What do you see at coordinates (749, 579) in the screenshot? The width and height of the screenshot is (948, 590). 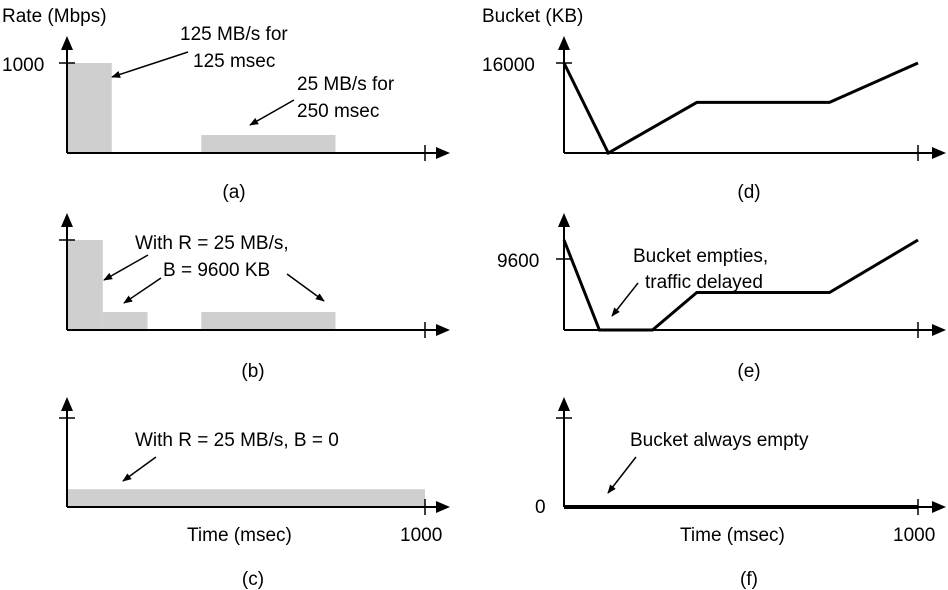 I see `panel-f-caption: (f)` at bounding box center [749, 579].